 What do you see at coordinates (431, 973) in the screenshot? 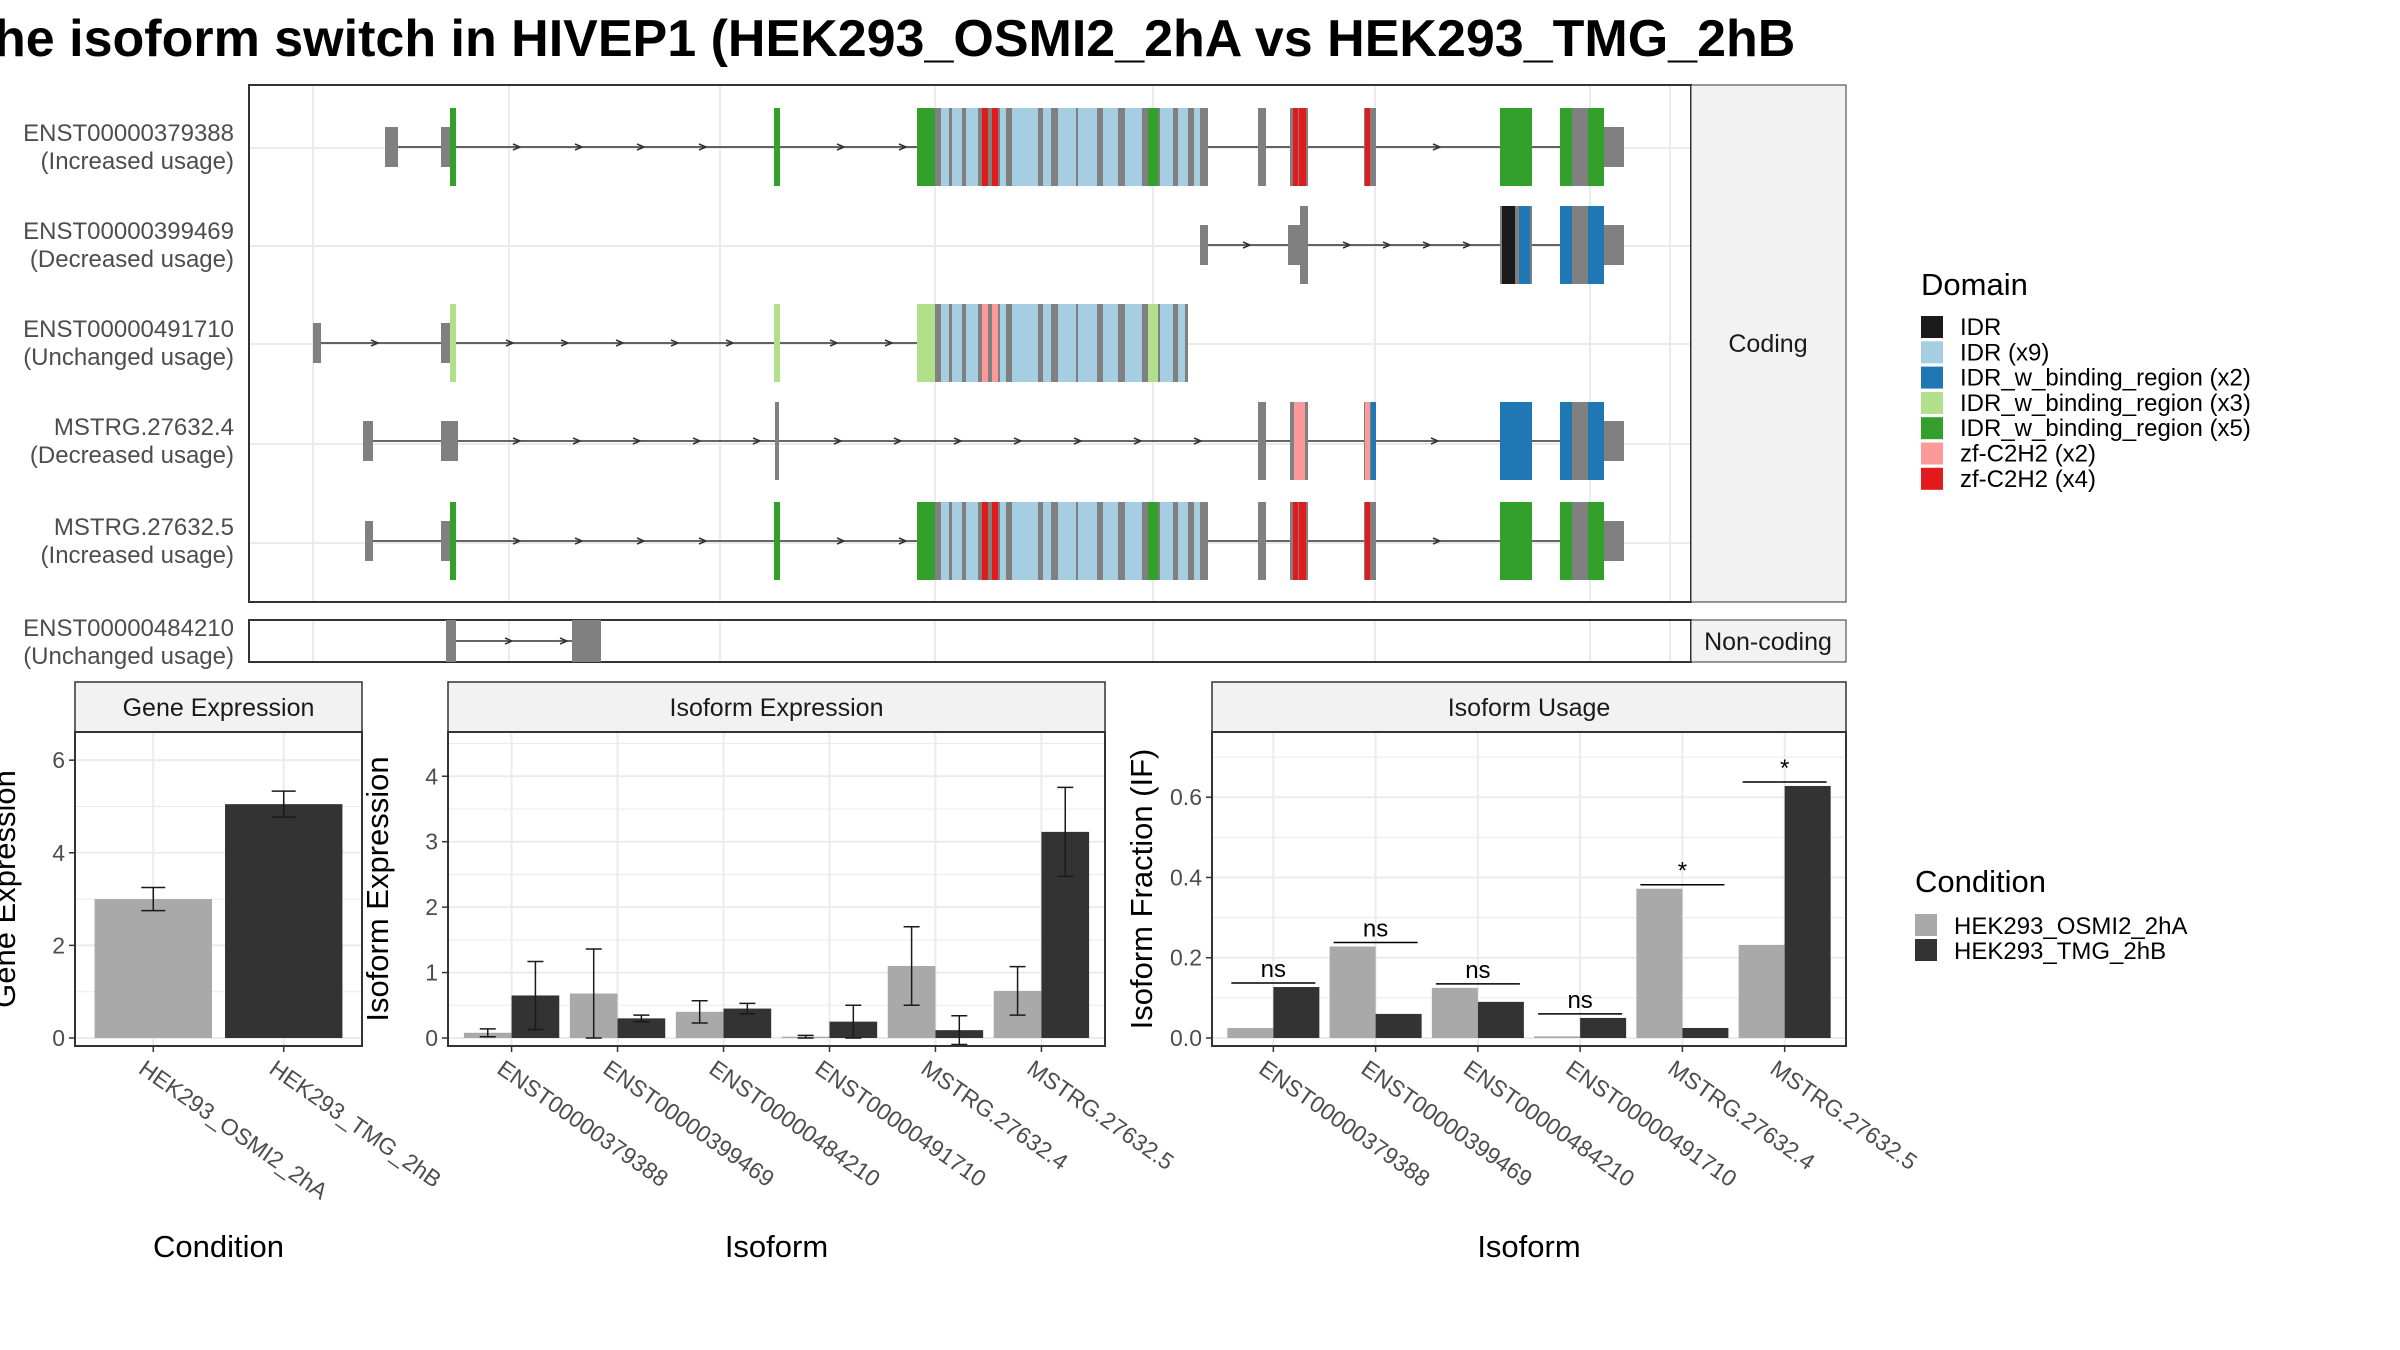
I see `y-tick-label: 1` at bounding box center [431, 973].